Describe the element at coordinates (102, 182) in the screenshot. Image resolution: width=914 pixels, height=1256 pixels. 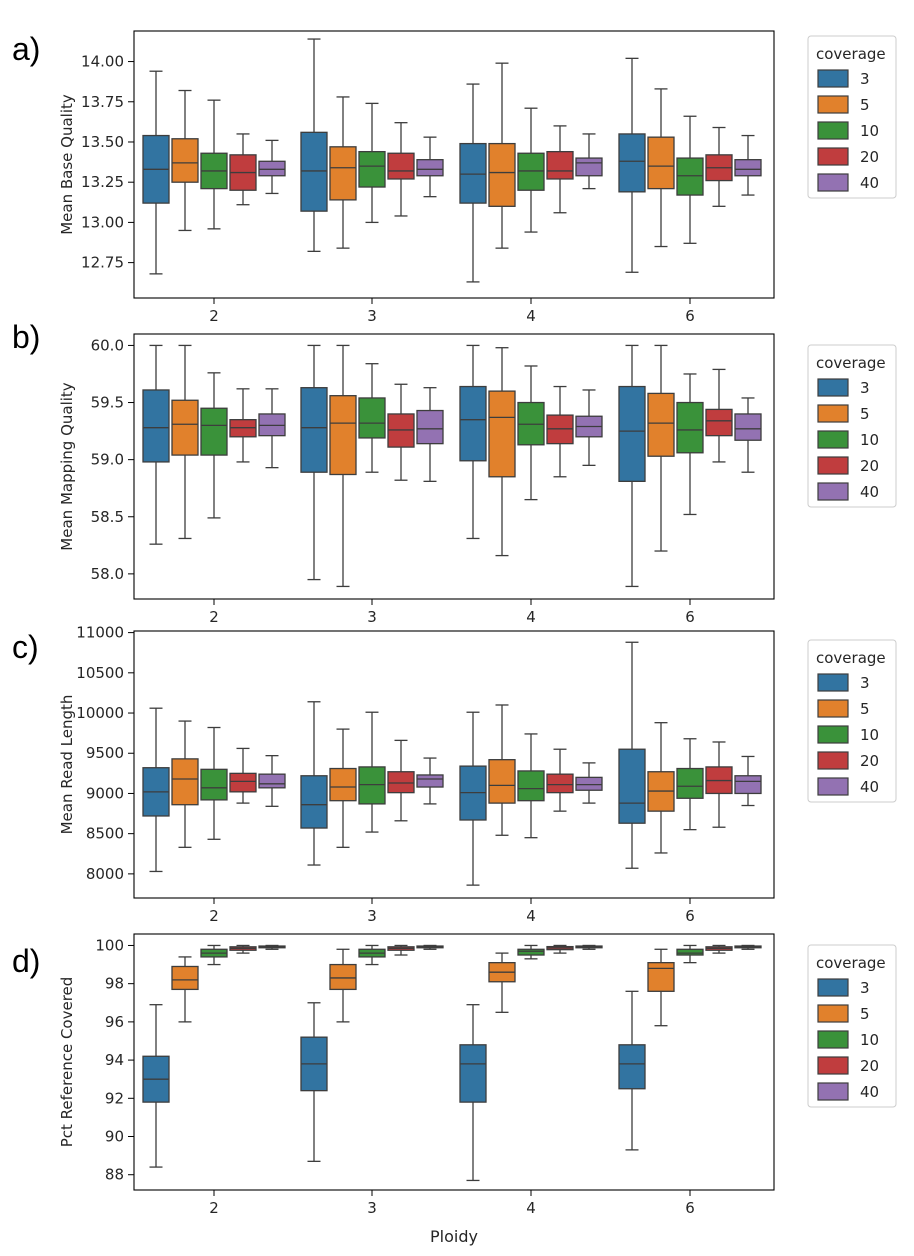
I see `y-tick-label: 13.25` at that location.